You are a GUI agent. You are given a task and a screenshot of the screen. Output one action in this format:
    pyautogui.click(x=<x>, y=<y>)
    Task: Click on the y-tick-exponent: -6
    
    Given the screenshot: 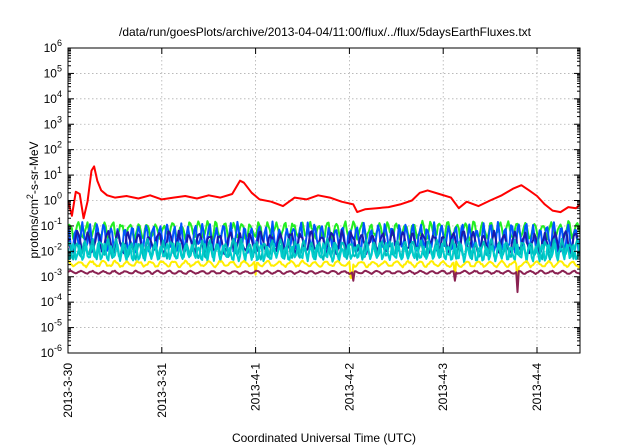 What is the action you would take?
    pyautogui.click(x=58, y=348)
    